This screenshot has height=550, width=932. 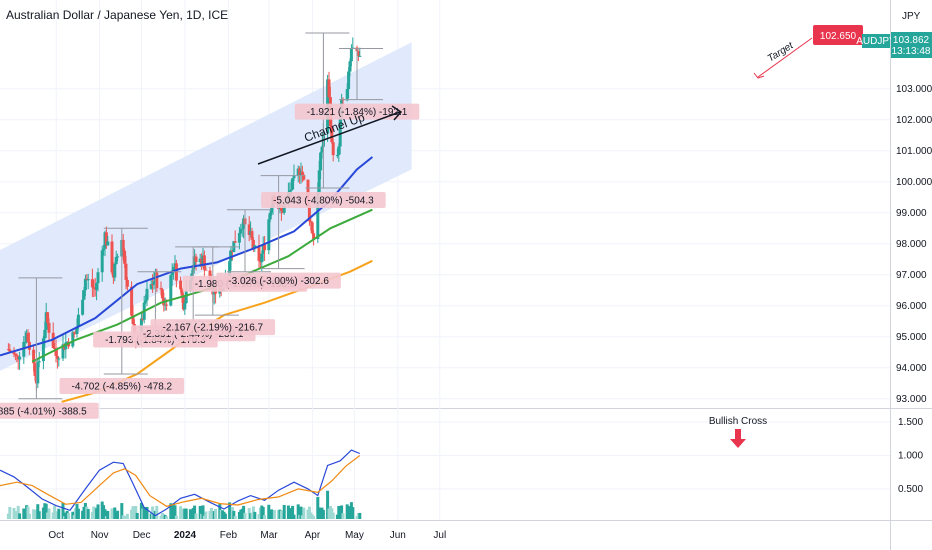 What do you see at coordinates (329, 138) in the screenshot?
I see `channel-up-arrow` at bounding box center [329, 138].